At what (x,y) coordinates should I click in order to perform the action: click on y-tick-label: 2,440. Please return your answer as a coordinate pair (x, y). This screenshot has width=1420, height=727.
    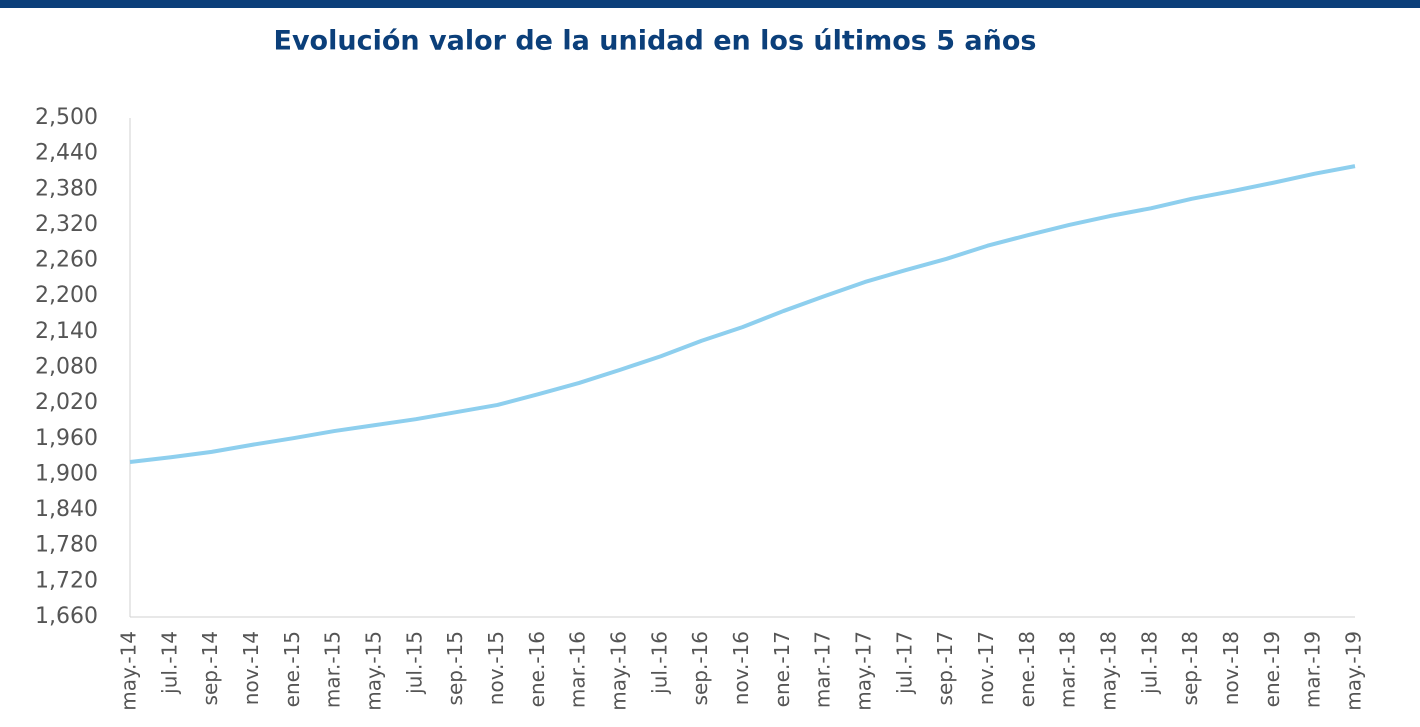
    Looking at the image, I should click on (66, 153).